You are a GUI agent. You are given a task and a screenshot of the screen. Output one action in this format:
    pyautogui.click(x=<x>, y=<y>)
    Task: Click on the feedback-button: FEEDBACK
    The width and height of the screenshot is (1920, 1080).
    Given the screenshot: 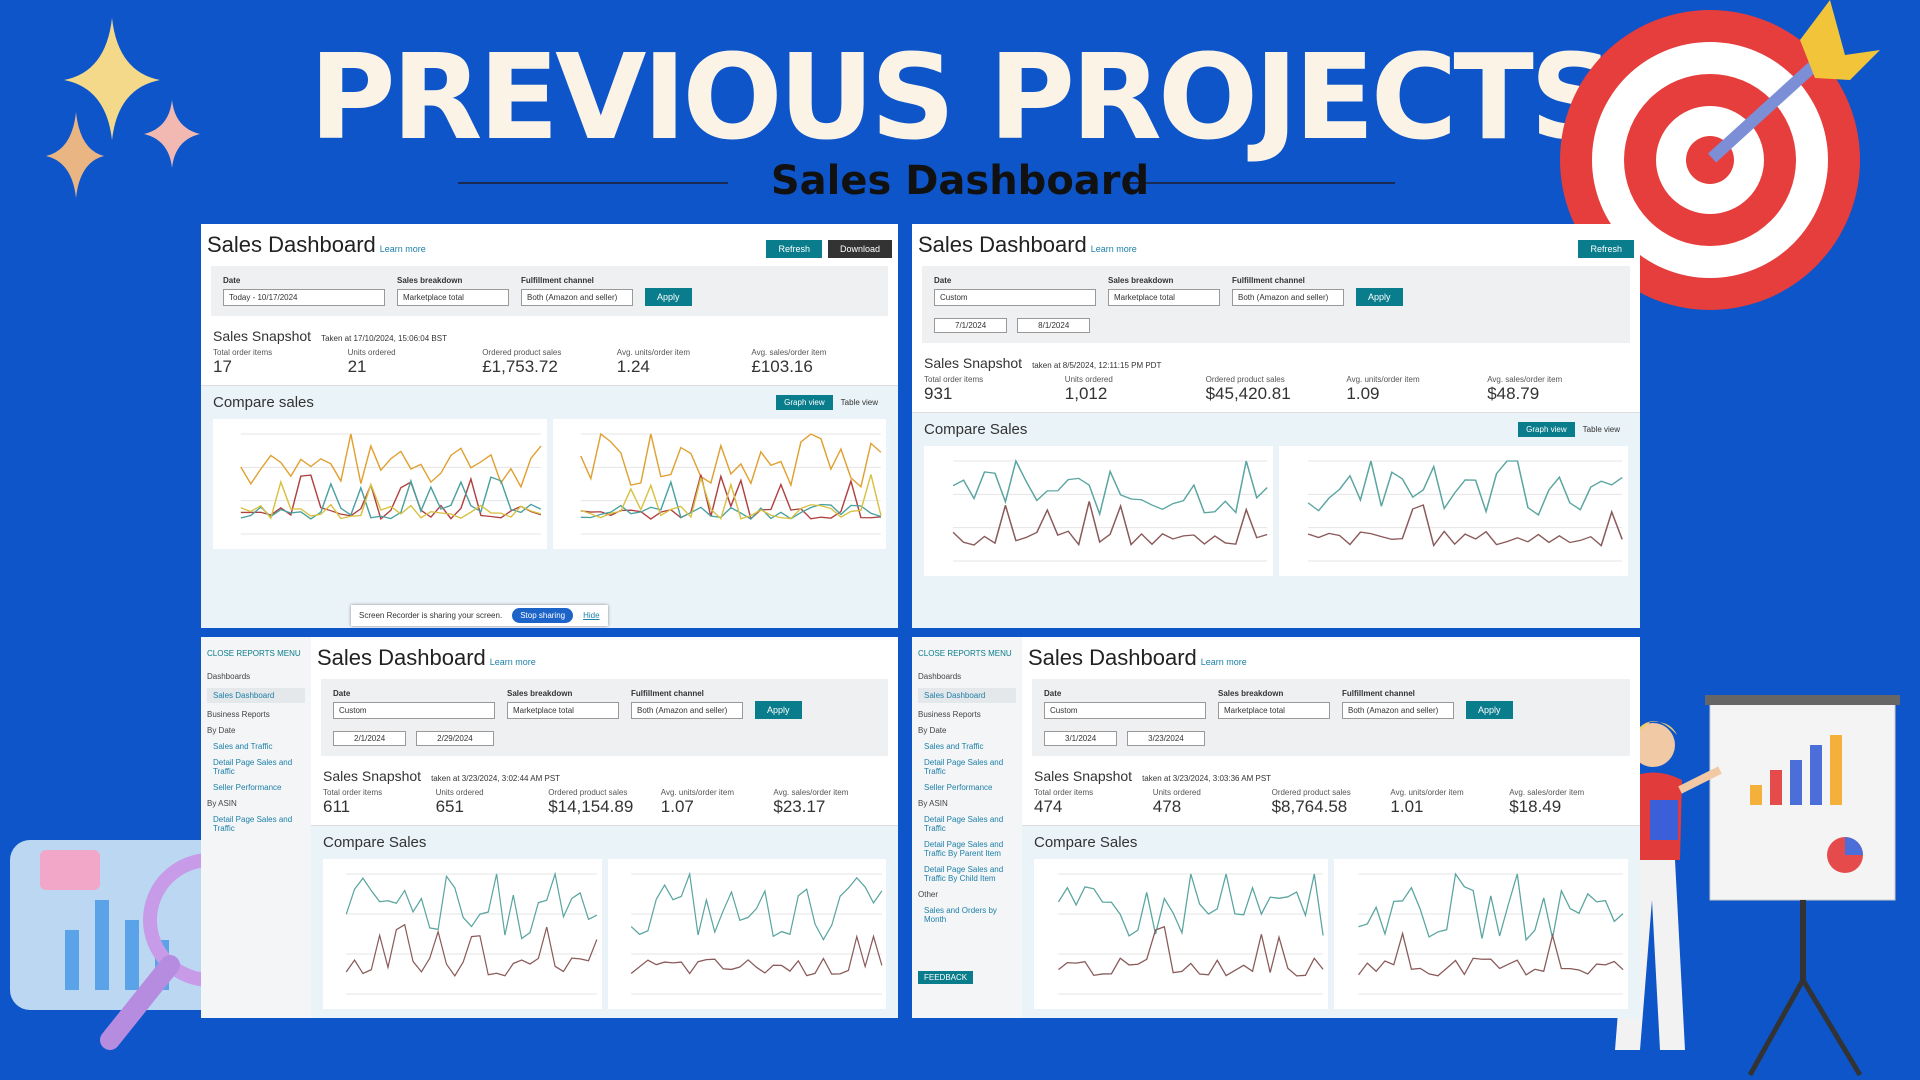 What is the action you would take?
    pyautogui.click(x=946, y=977)
    